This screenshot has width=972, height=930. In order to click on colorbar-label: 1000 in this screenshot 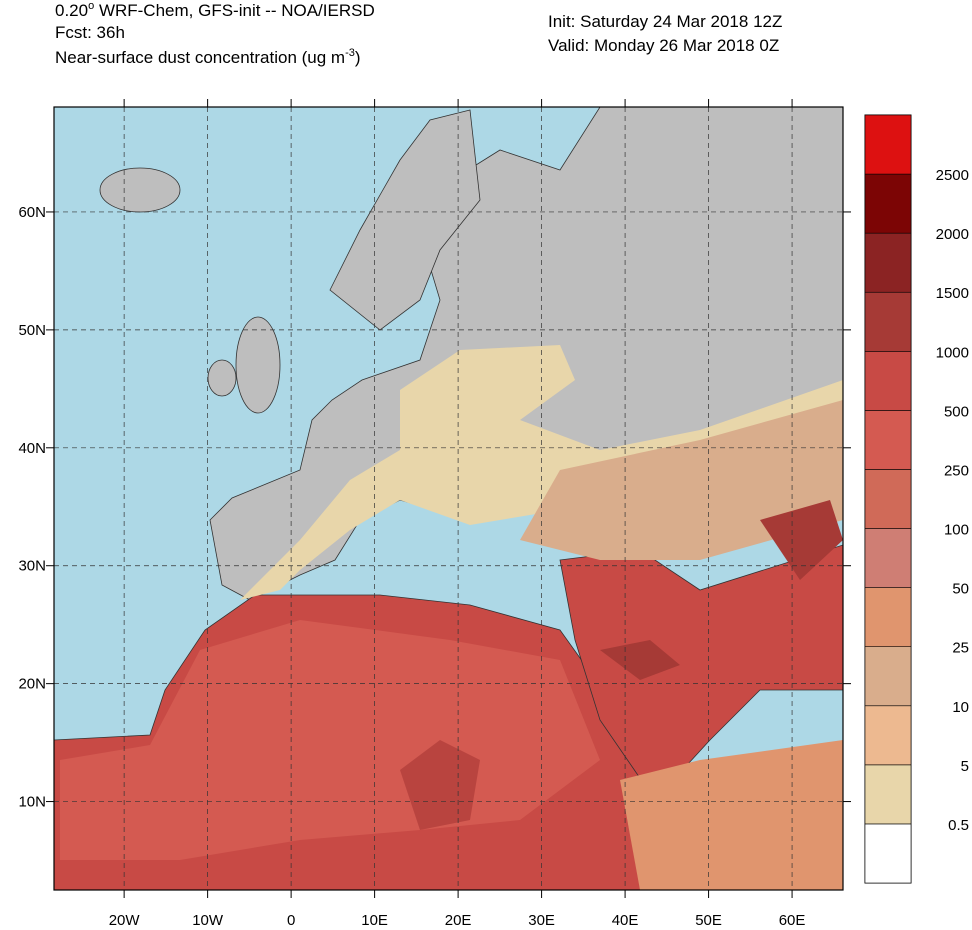, I will do `click(952, 352)`.